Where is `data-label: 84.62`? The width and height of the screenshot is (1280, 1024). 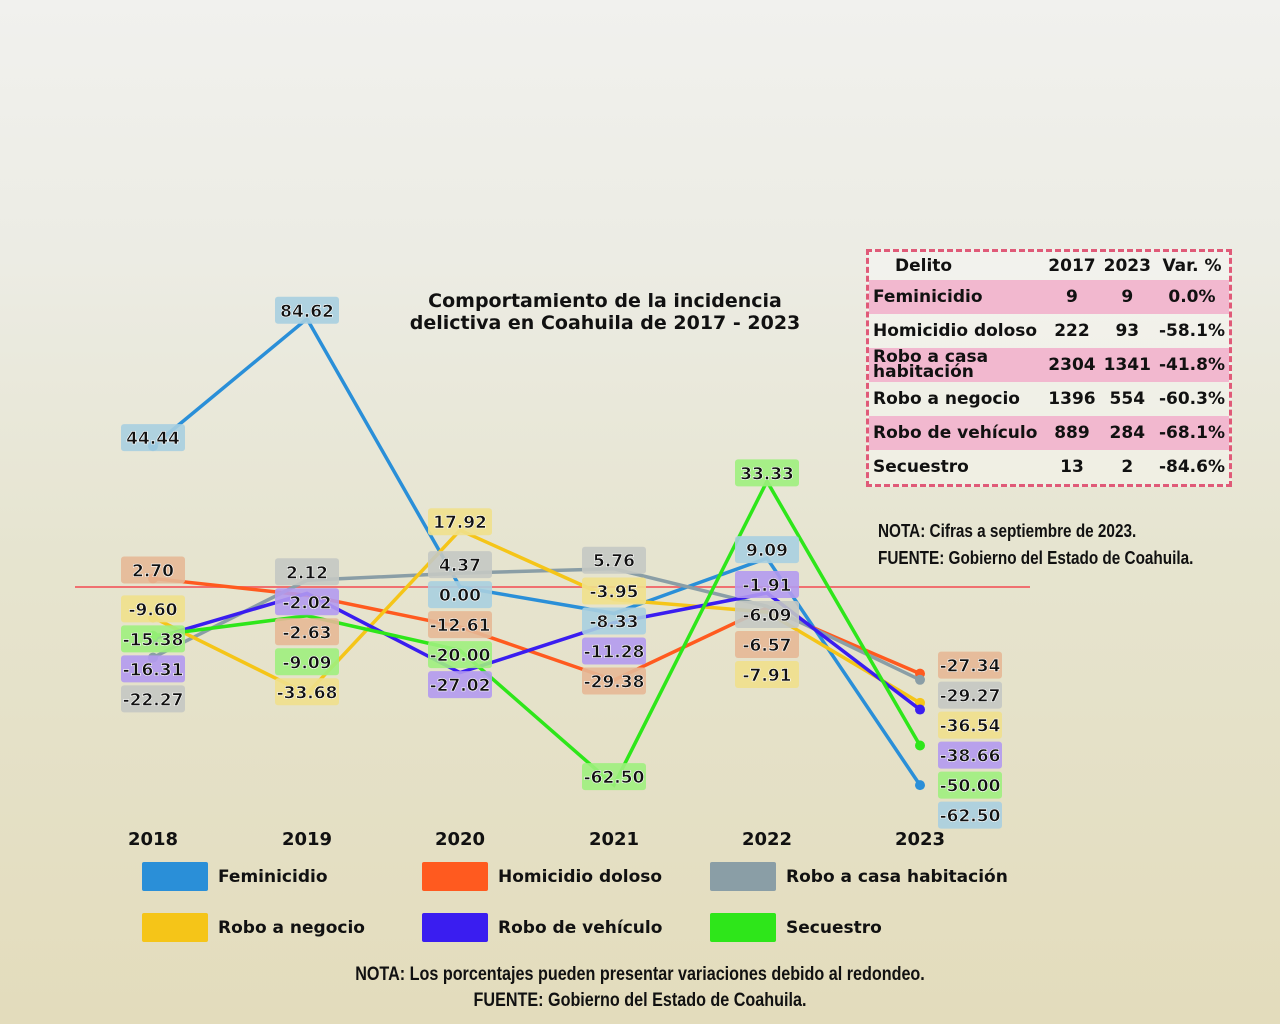
data-label: 84.62 is located at coordinates (307, 312).